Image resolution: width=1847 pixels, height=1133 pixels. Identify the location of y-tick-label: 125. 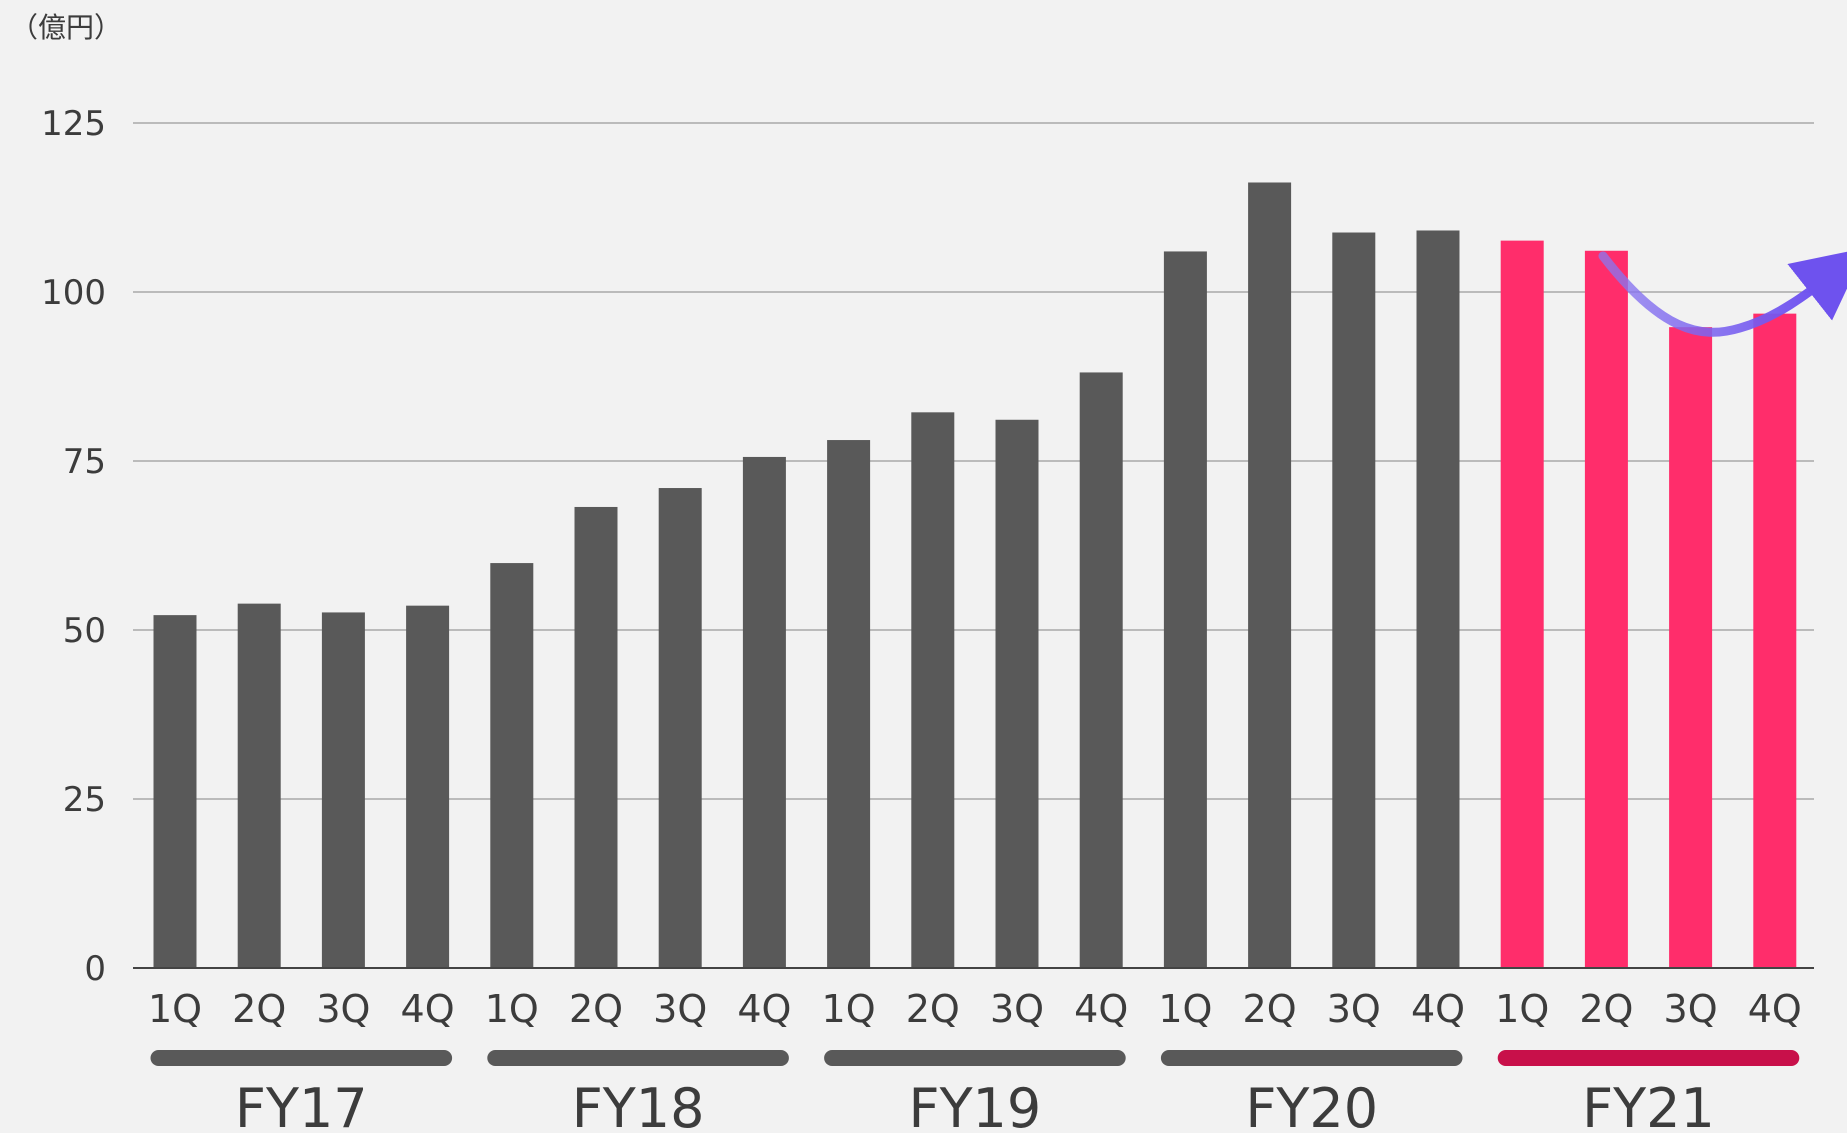
(73, 124).